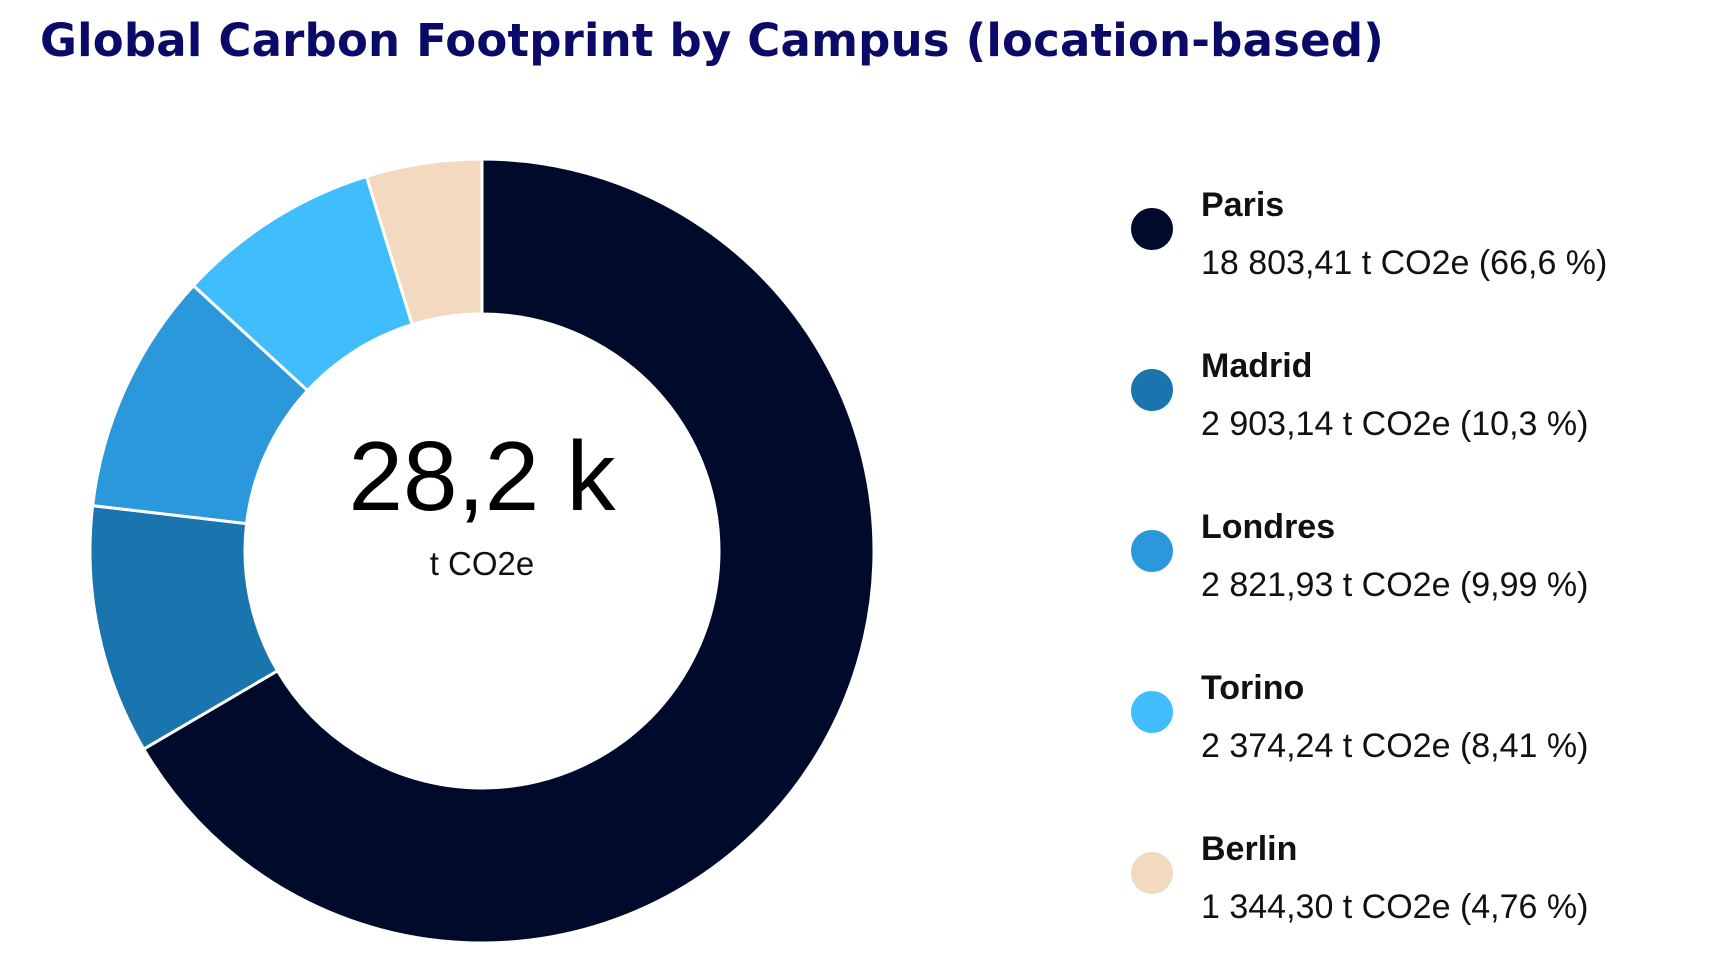  What do you see at coordinates (1395, 424) in the screenshot?
I see `legend-value: 2 903,14 t CO2e (10,3 %)` at bounding box center [1395, 424].